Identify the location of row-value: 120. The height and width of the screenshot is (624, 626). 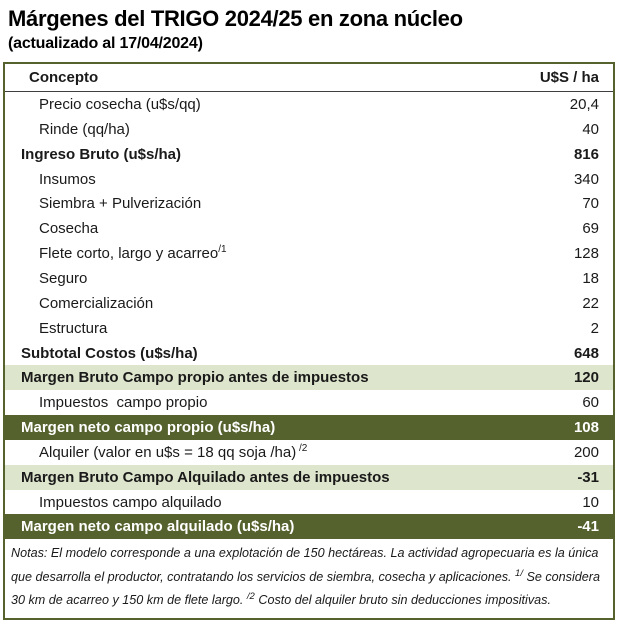
(586, 378).